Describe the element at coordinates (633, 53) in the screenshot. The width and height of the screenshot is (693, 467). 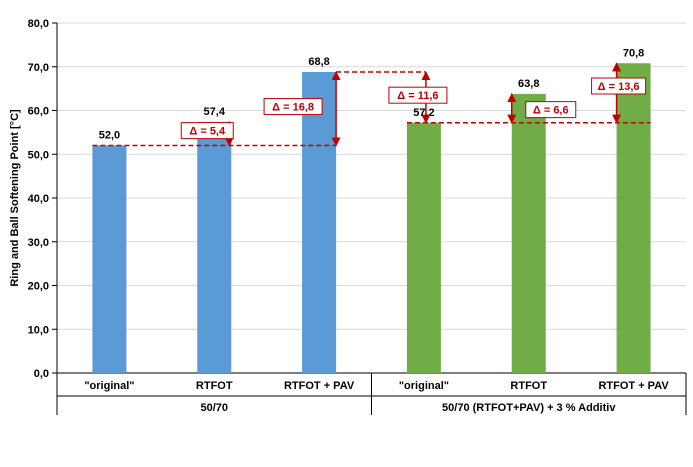
I see `bar-value-label: 70,8` at that location.